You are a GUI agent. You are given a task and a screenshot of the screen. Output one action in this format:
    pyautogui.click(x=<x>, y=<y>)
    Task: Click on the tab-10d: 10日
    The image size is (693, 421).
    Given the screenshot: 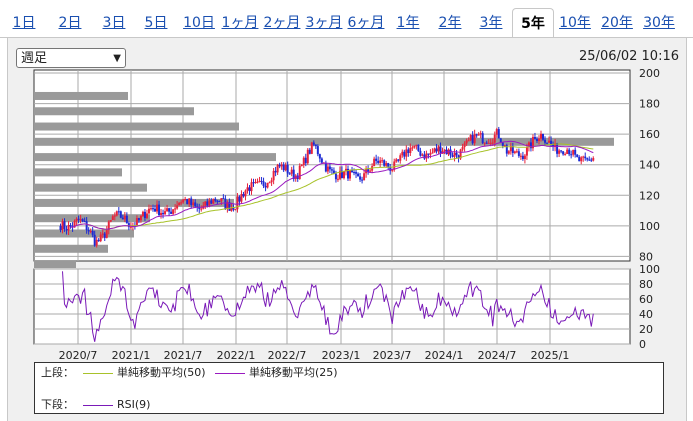 What is the action you would take?
    pyautogui.click(x=199, y=23)
    